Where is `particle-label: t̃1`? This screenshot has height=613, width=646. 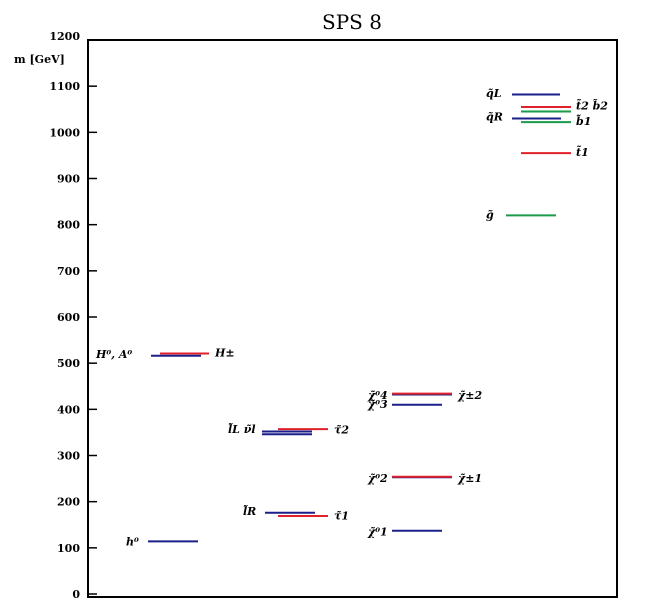
particle-label: t̃1 is located at coordinates (582, 152).